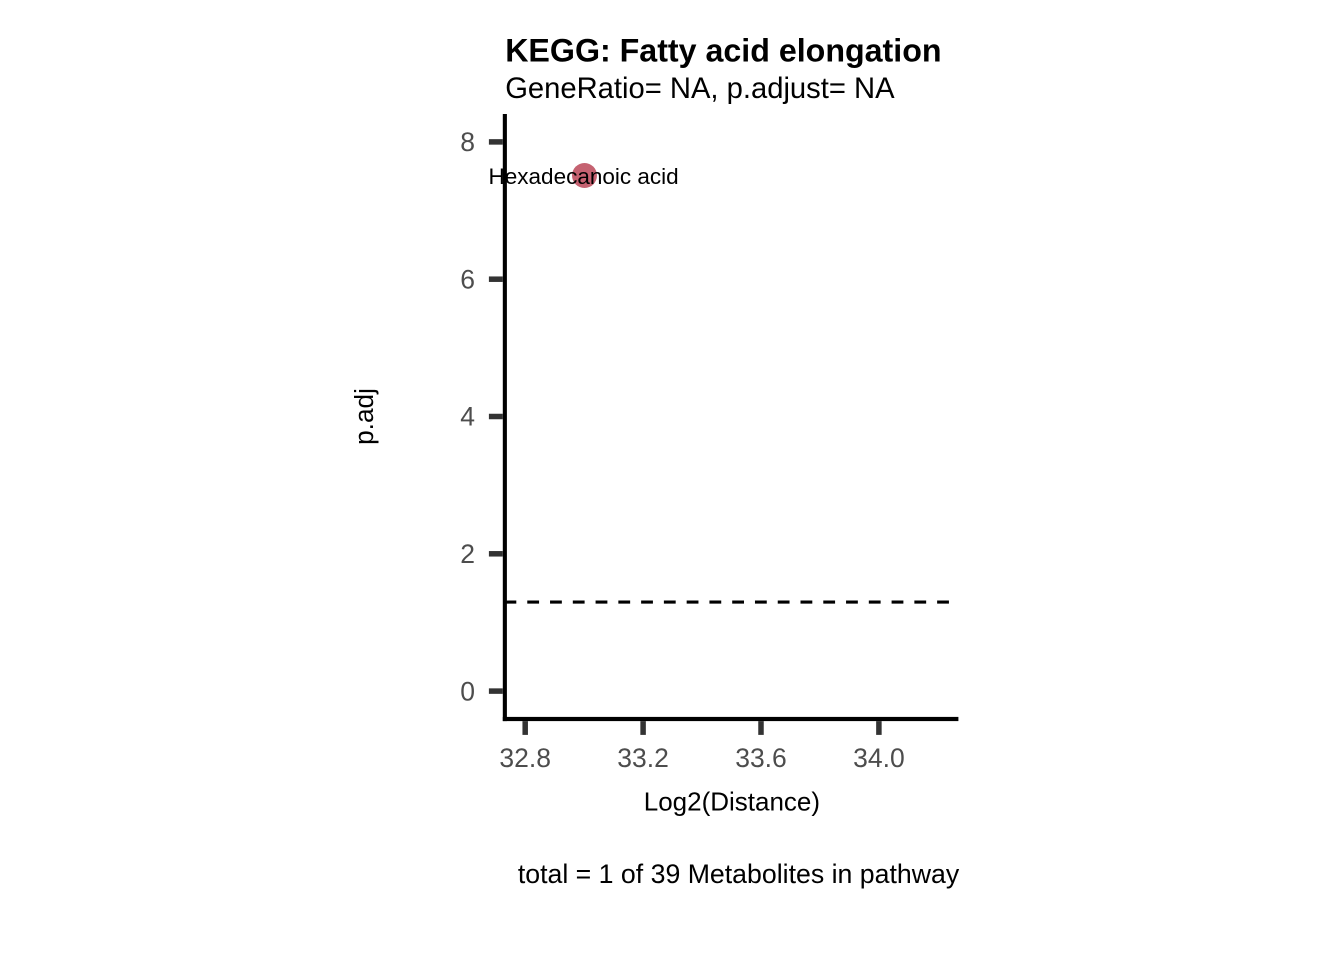 This screenshot has height=960, width=1344. I want to click on svg-text: 33.6, so click(761, 758).